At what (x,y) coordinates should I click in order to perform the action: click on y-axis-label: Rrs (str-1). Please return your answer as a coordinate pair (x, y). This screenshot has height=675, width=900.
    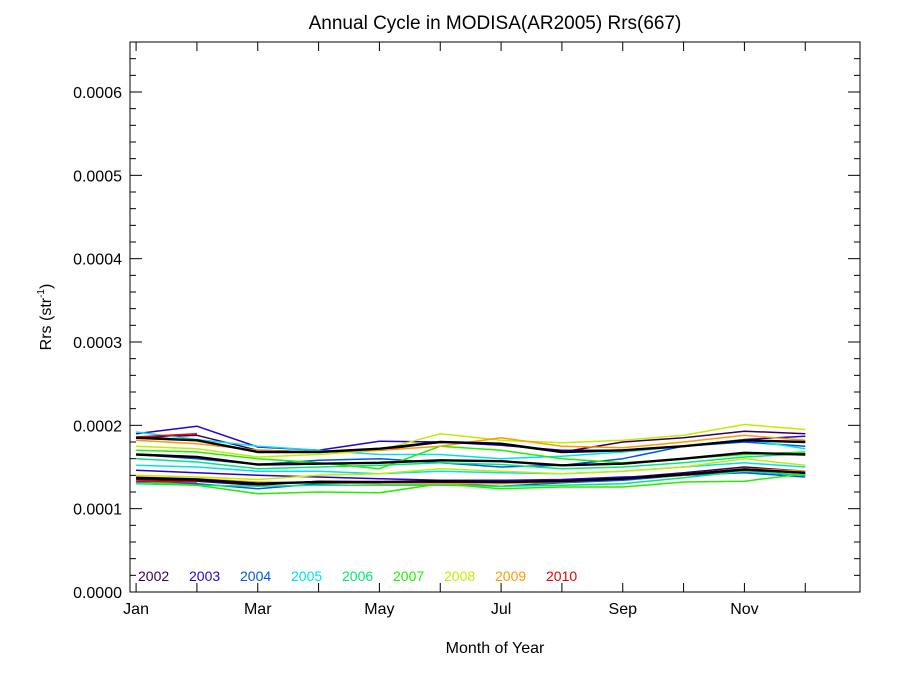
    Looking at the image, I should click on (45, 317).